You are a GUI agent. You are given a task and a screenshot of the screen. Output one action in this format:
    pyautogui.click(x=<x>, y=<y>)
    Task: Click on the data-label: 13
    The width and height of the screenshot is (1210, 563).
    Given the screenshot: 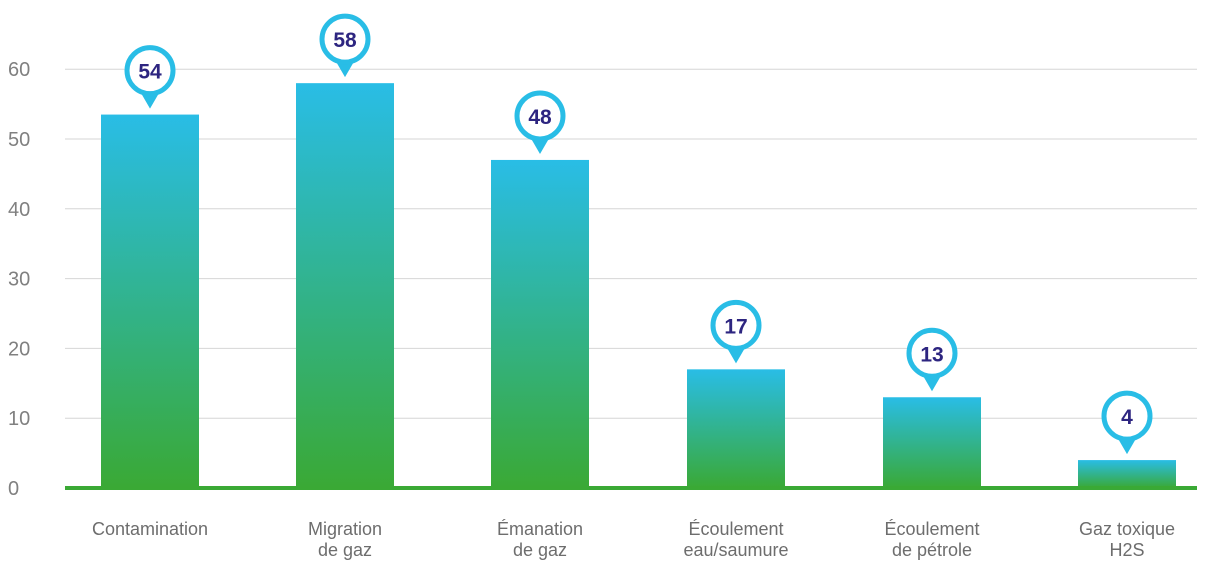 What is the action you would take?
    pyautogui.click(x=931, y=354)
    